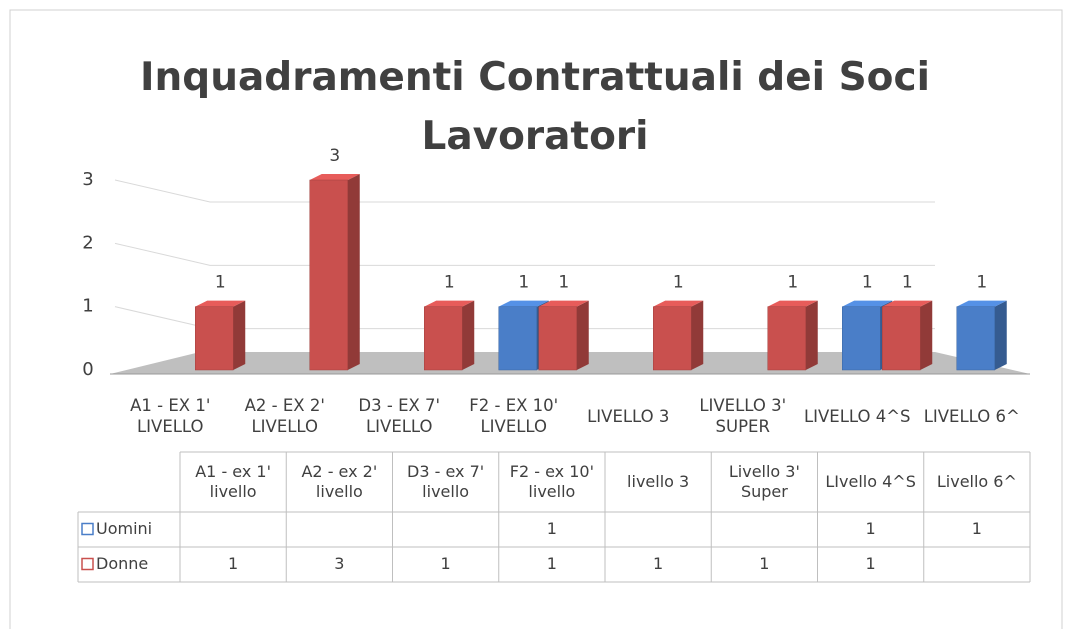 The height and width of the screenshot is (629, 1071). I want to click on x-tick-label: LIVELLO 3, so click(628, 416).